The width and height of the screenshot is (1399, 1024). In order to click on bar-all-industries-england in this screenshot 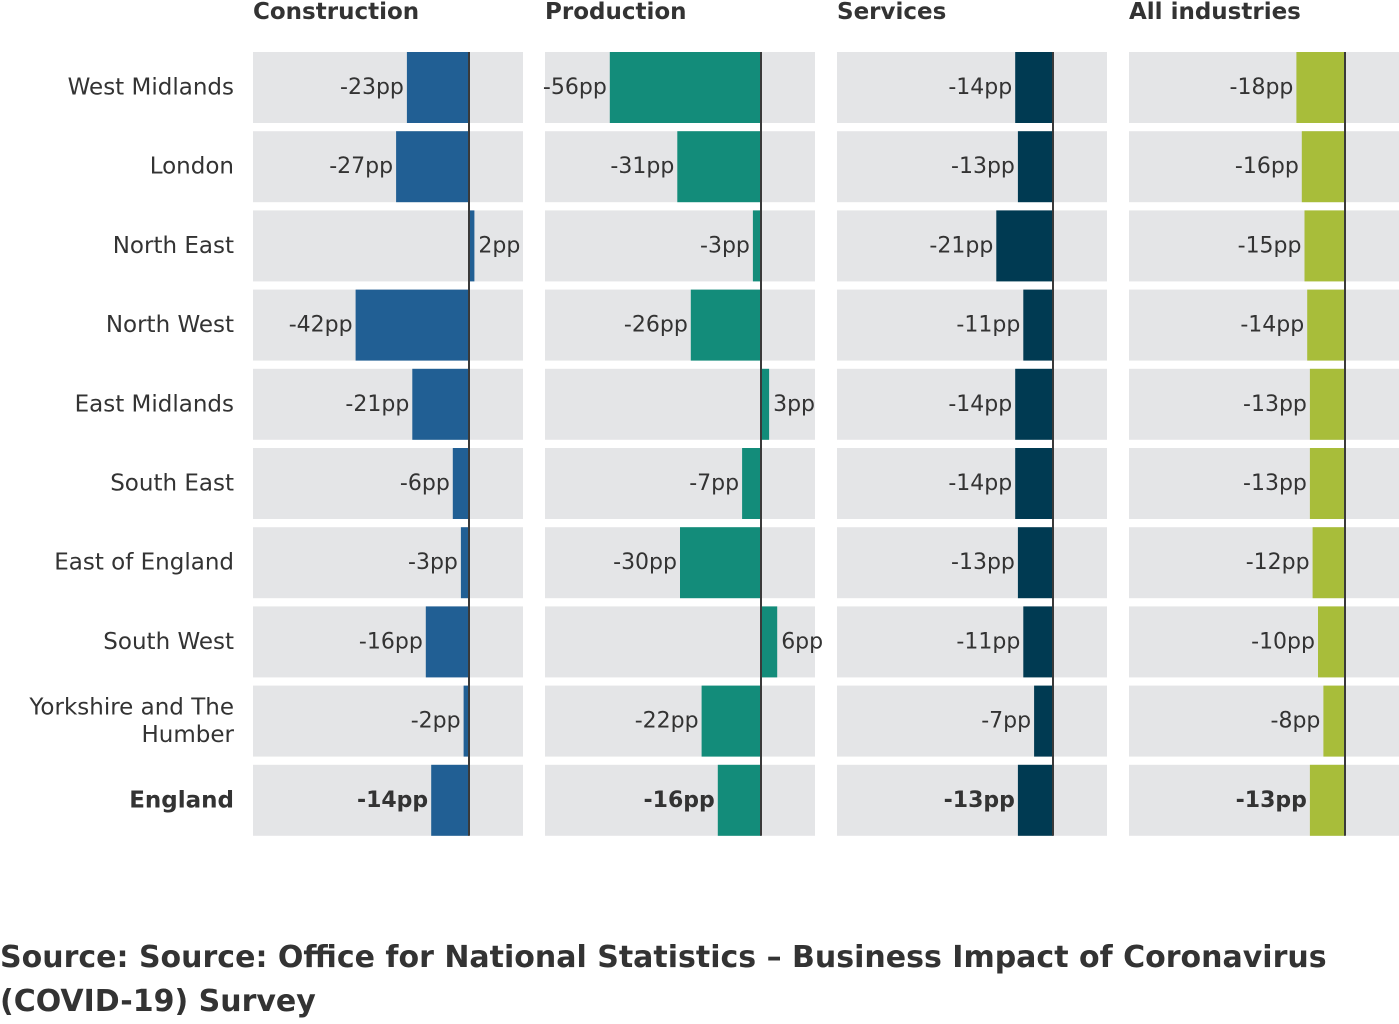, I will do `click(1327, 800)`.